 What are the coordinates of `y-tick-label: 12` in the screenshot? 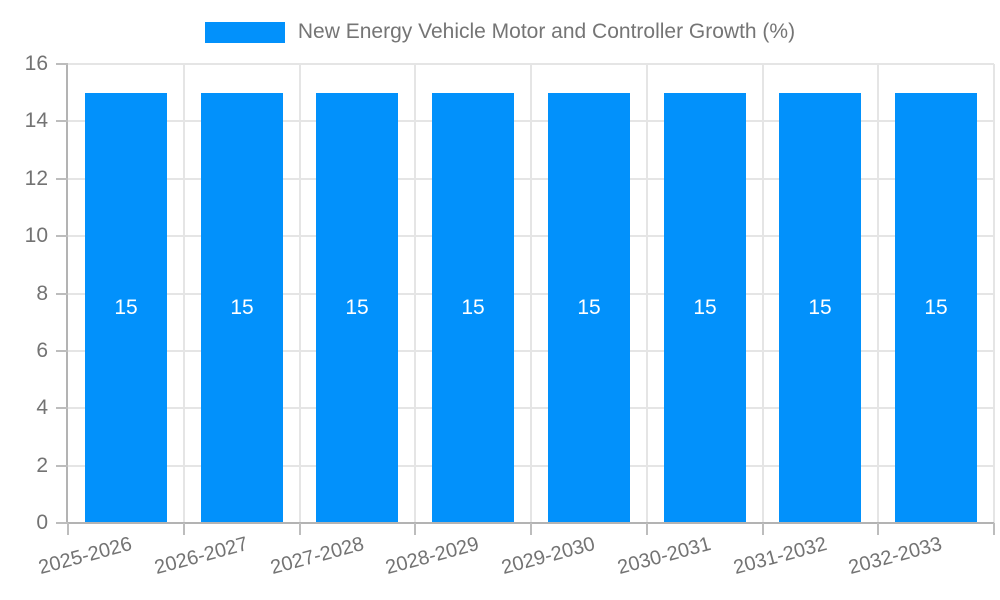 It's located at (36, 178).